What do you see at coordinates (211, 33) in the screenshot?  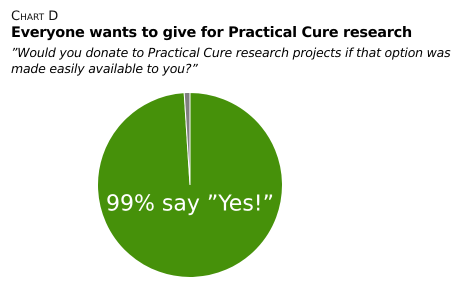 I see `chart-subtitle: Everyone wants to give for Practical Cure research` at bounding box center [211, 33].